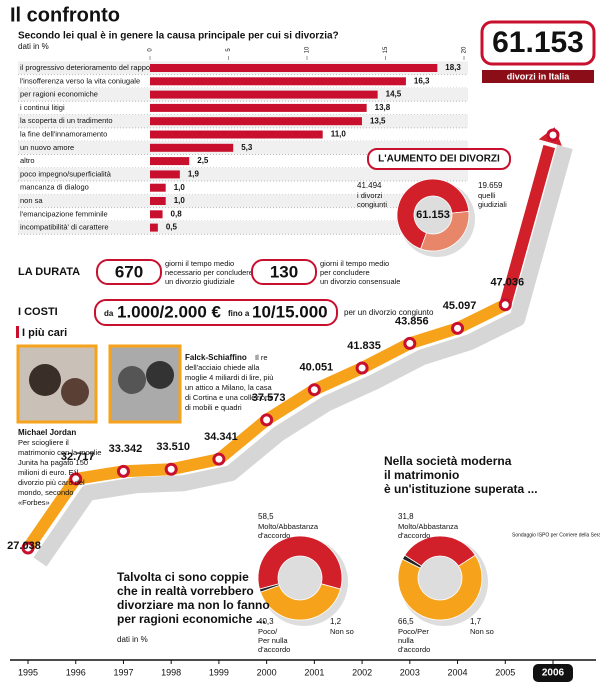  I want to click on person-name: Falck-Schiaffino, so click(216, 357).